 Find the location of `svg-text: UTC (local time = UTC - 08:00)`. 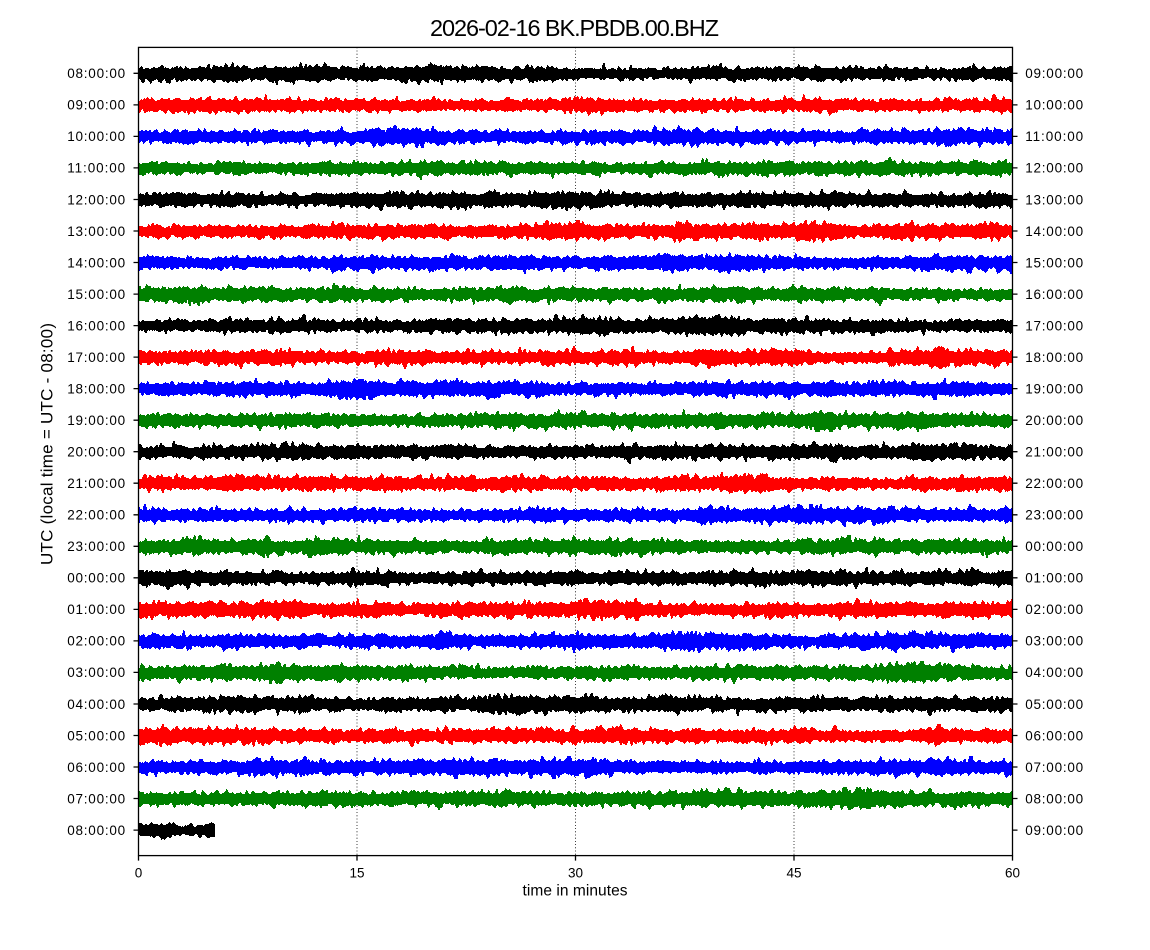

svg-text: UTC (local time = UTC - 08:00) is located at coordinates (47, 444).